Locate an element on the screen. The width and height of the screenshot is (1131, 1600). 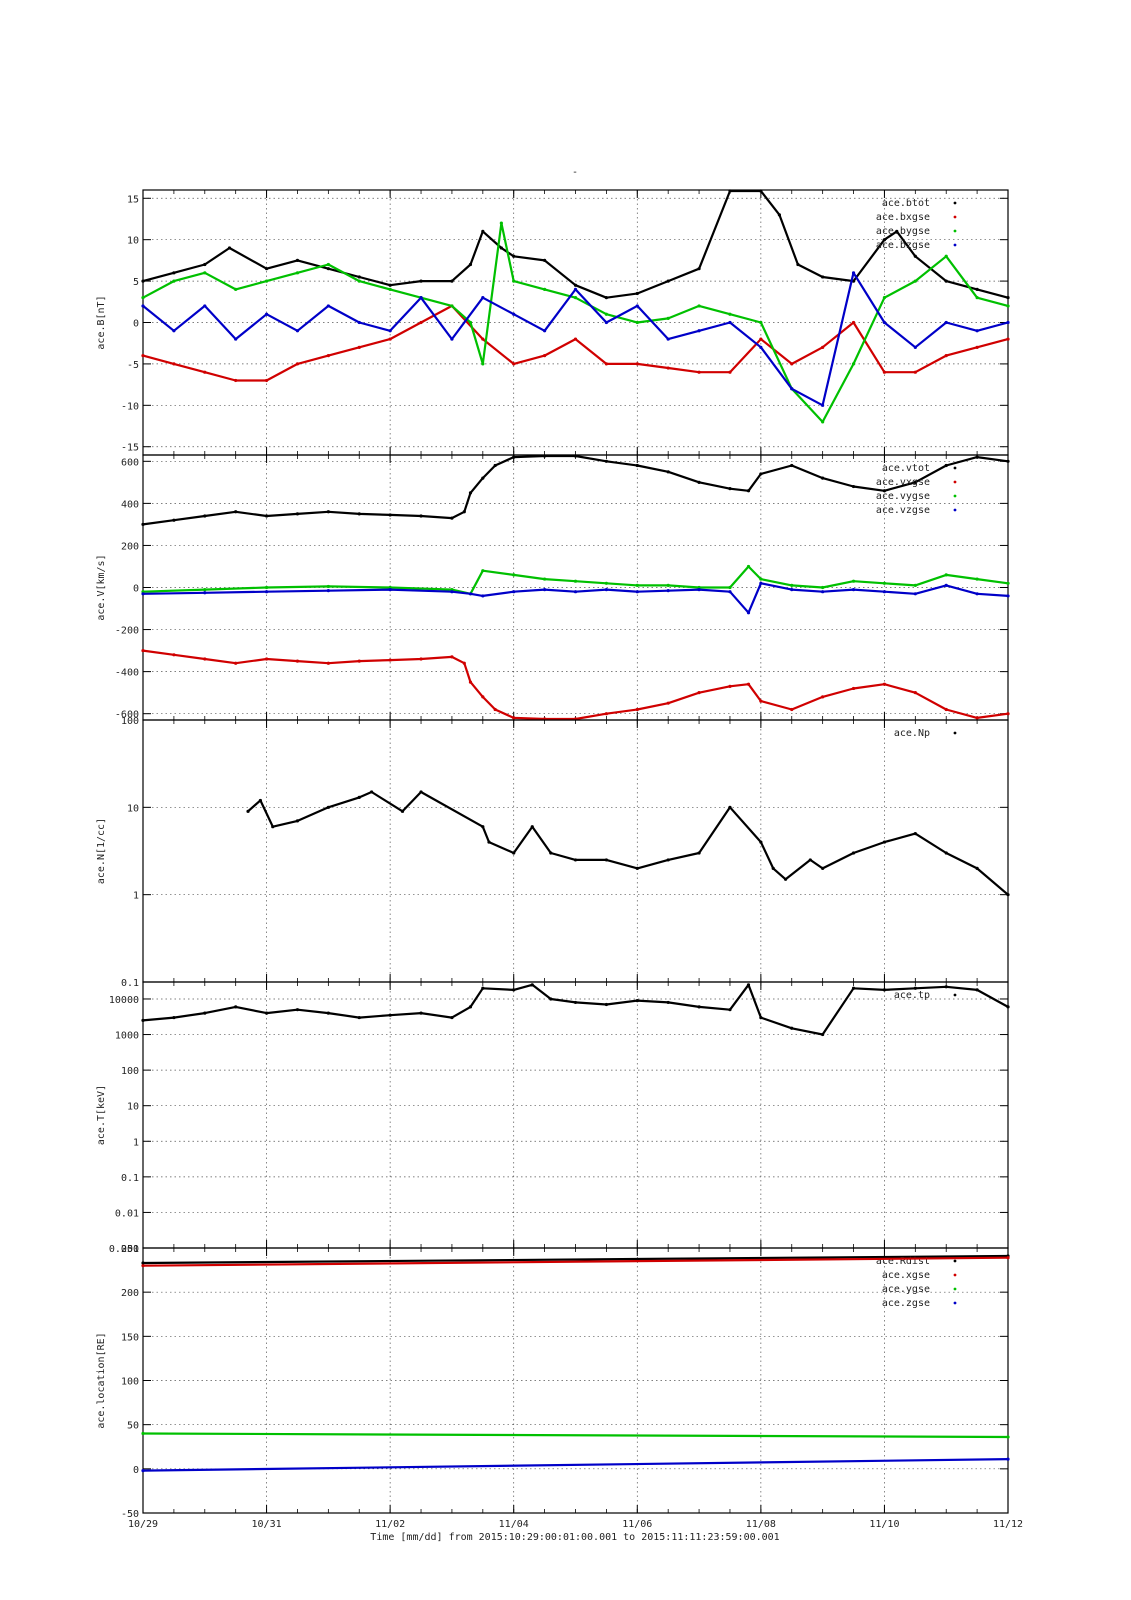
y-tick-label: 0.1 is located at coordinates (130, 1178).